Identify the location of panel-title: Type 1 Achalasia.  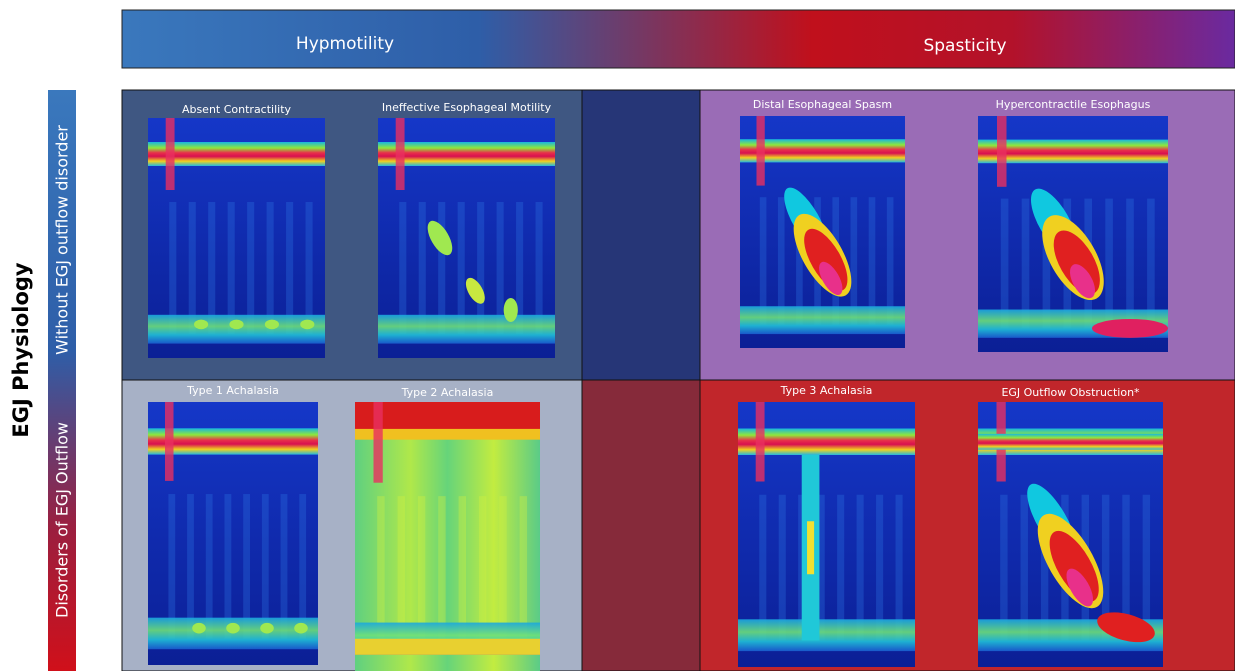
(232, 390).